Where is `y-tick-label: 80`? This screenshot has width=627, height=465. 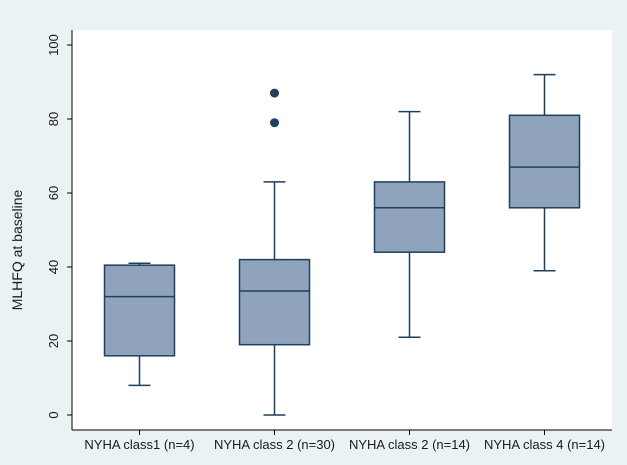 y-tick-label: 80 is located at coordinates (53, 119).